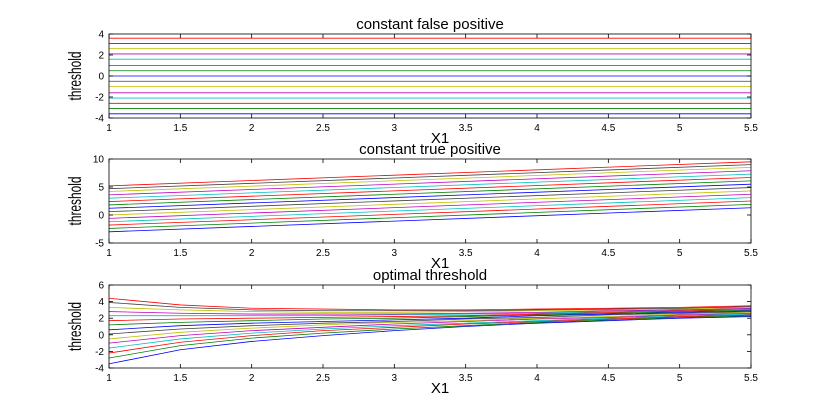 The height and width of the screenshot is (415, 830). Describe the element at coordinates (430, 149) in the screenshot. I see `chart-title: constant true positive` at that location.